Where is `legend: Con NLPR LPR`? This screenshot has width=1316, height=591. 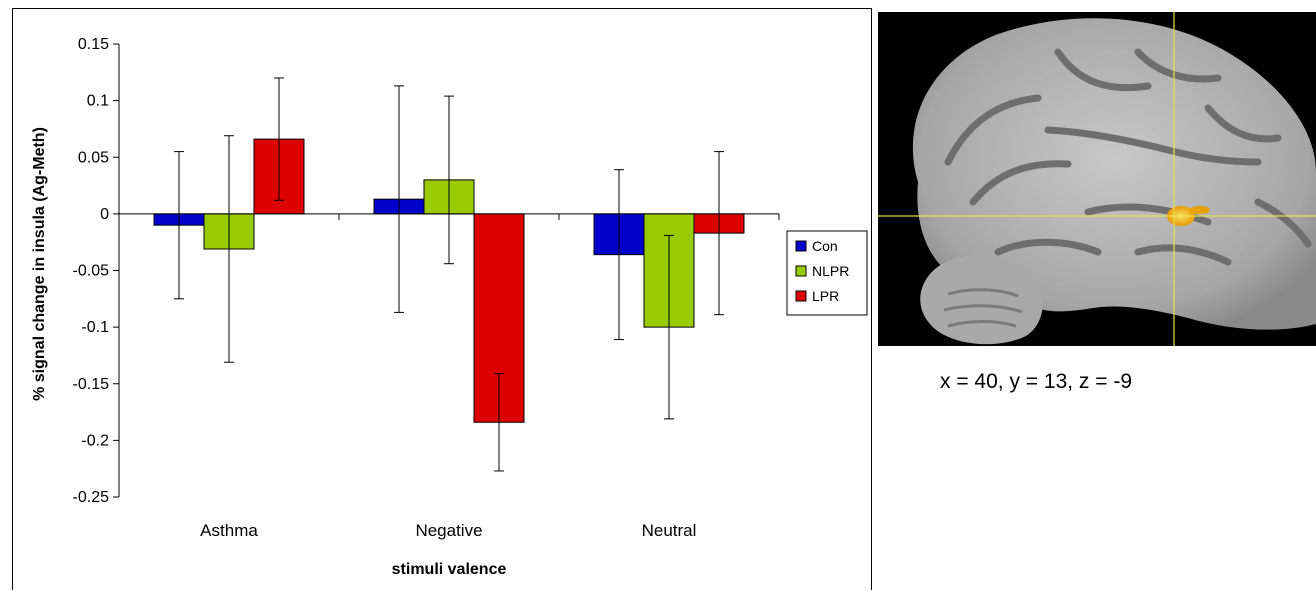 legend: Con NLPR LPR is located at coordinates (827, 273).